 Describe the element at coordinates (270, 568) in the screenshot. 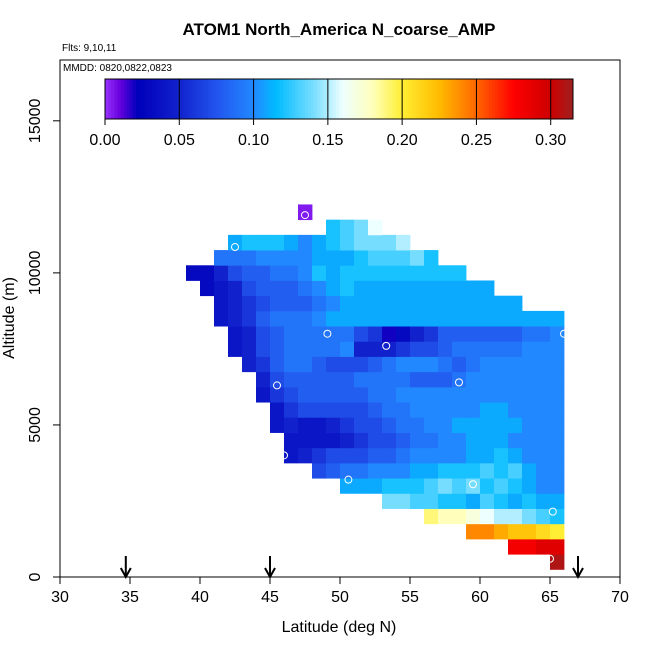

I see `down-arrow-icon` at that location.